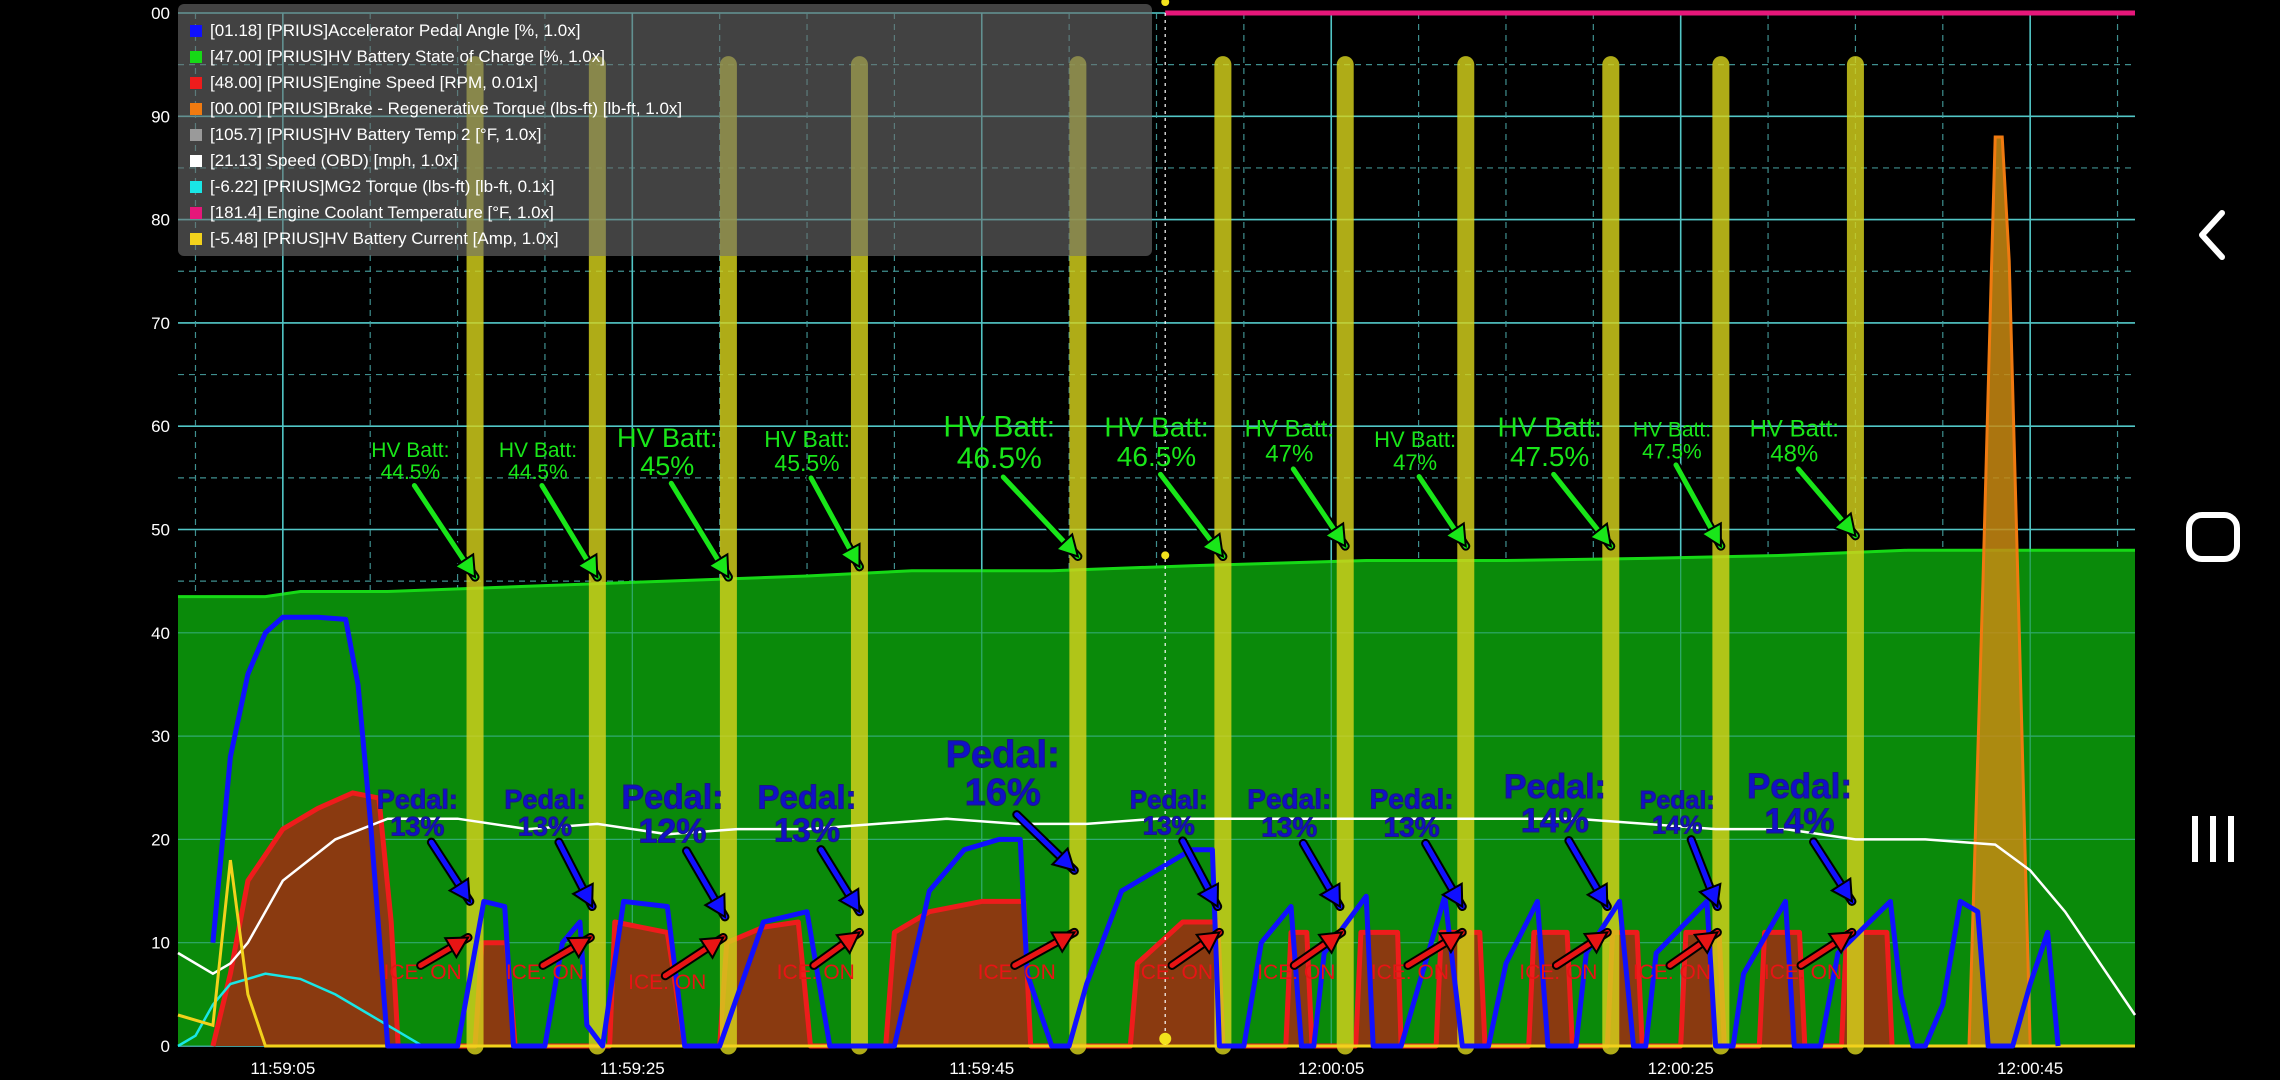 This screenshot has height=1080, width=2280. I want to click on recents-button, so click(2212, 839).